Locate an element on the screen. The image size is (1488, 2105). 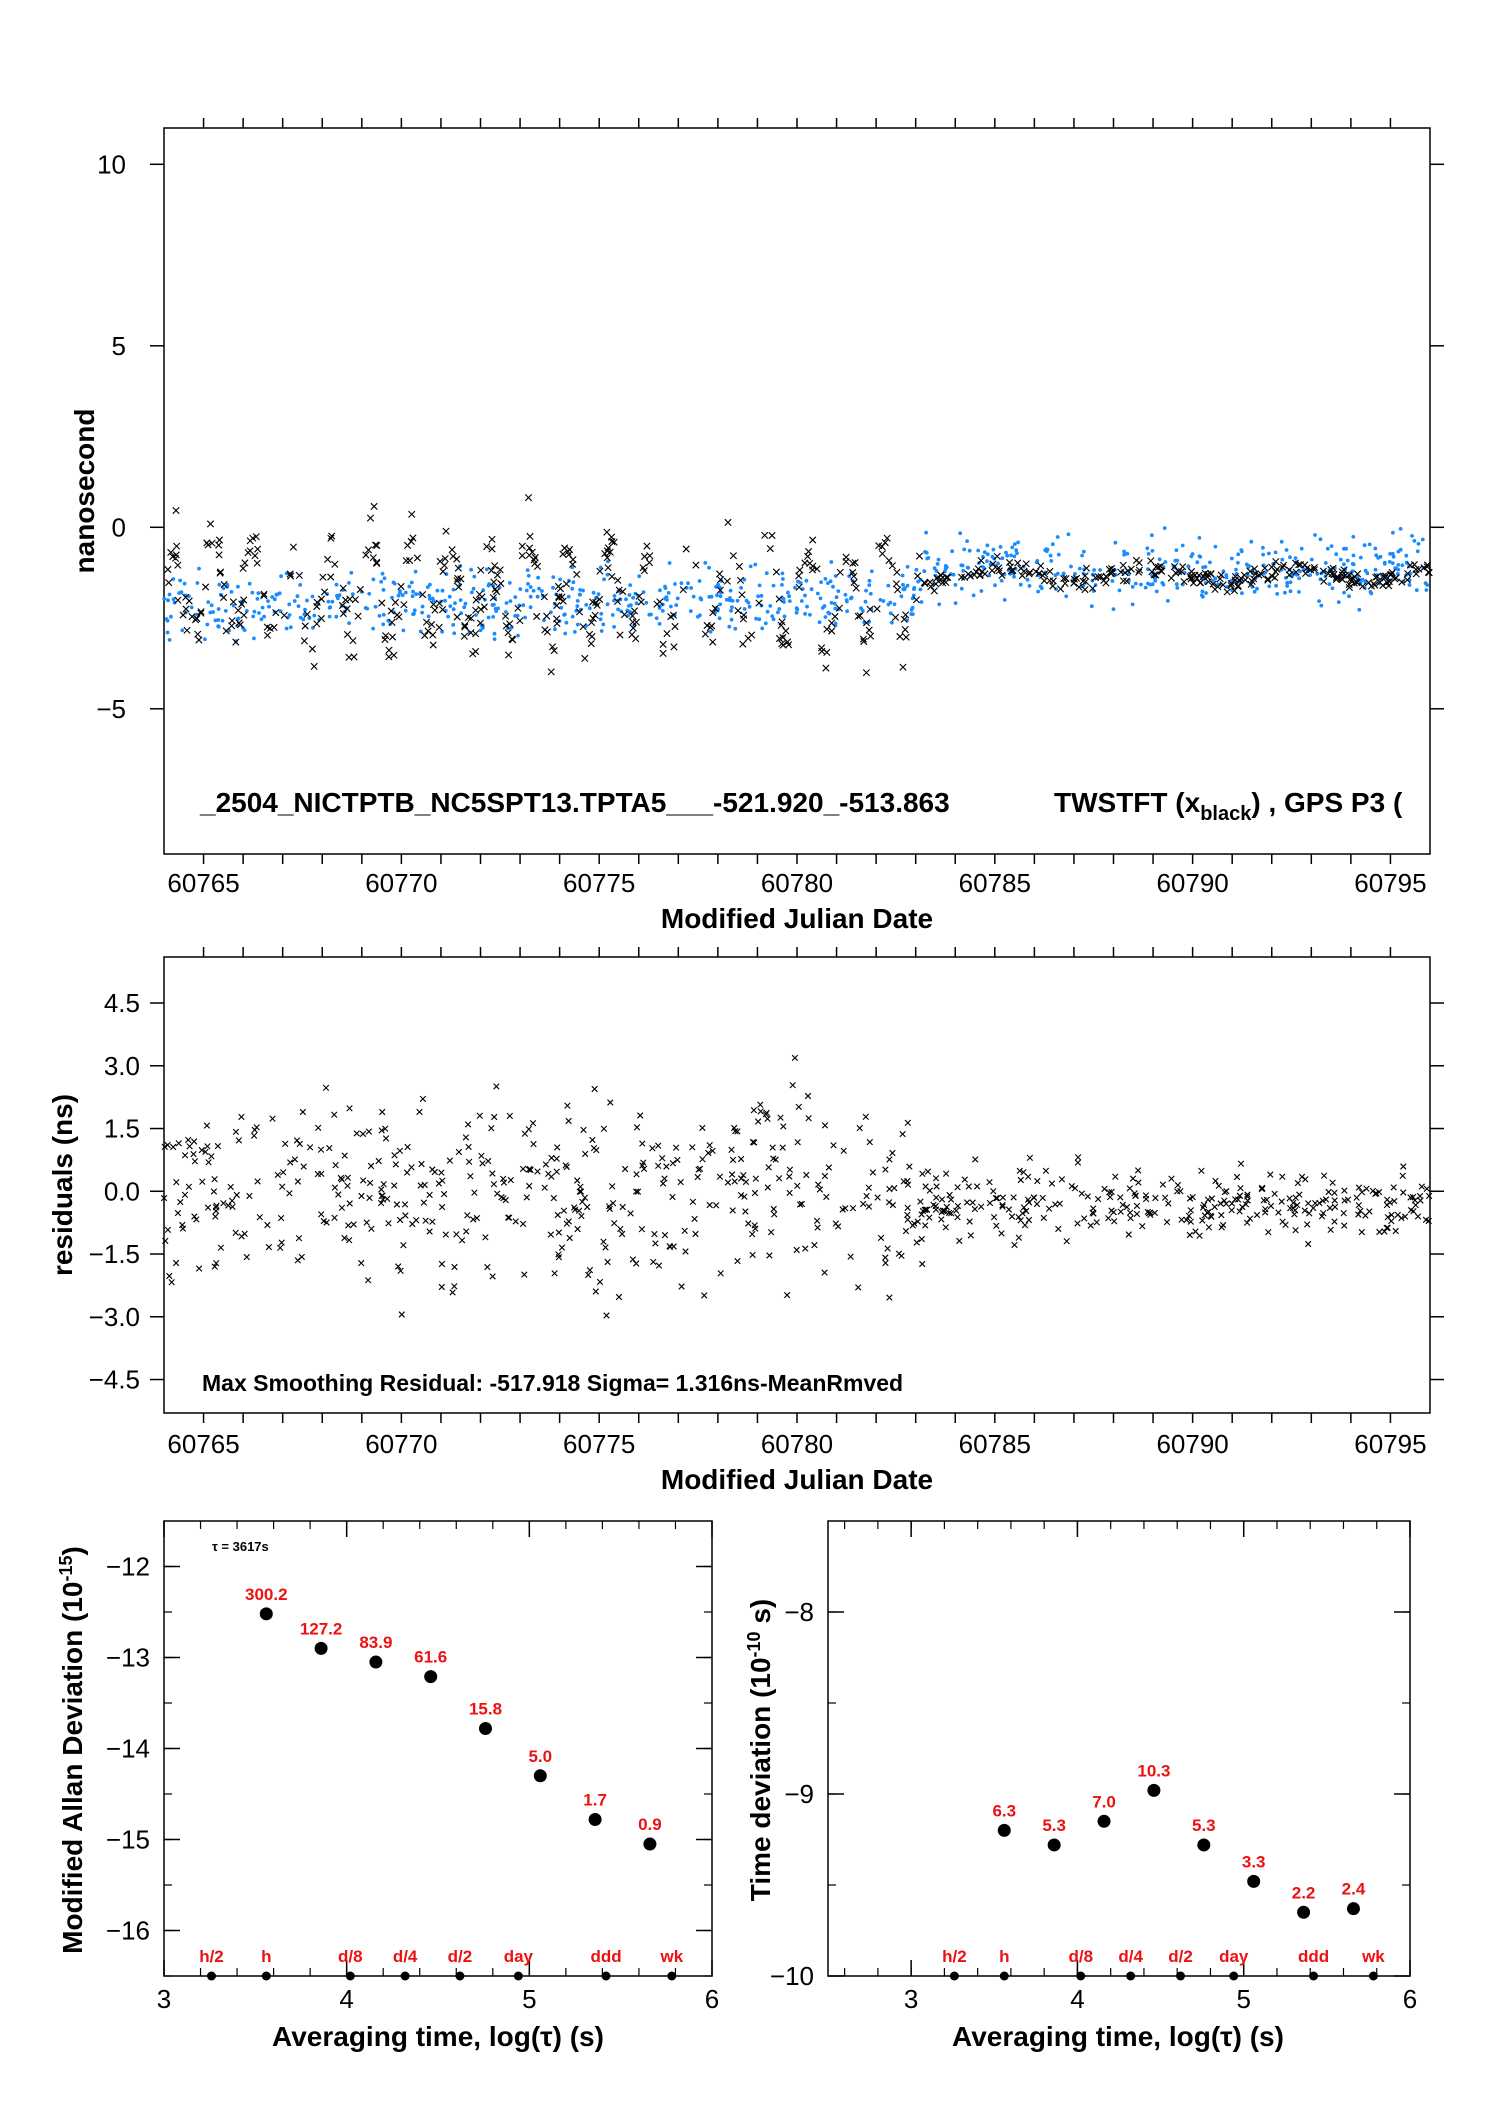
y-tick-label: 0 is located at coordinates (119, 527).